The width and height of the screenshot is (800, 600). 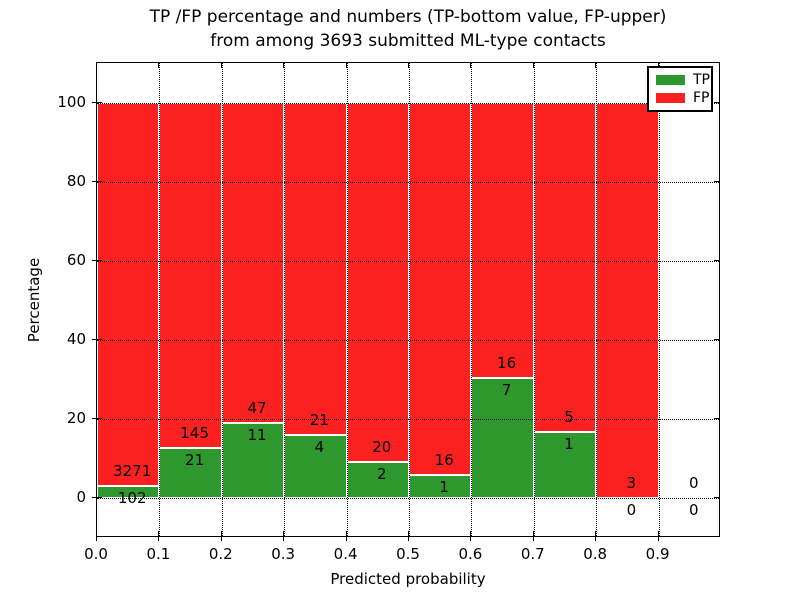 What do you see at coordinates (319, 420) in the screenshot?
I see `fp-count-3: 21` at bounding box center [319, 420].